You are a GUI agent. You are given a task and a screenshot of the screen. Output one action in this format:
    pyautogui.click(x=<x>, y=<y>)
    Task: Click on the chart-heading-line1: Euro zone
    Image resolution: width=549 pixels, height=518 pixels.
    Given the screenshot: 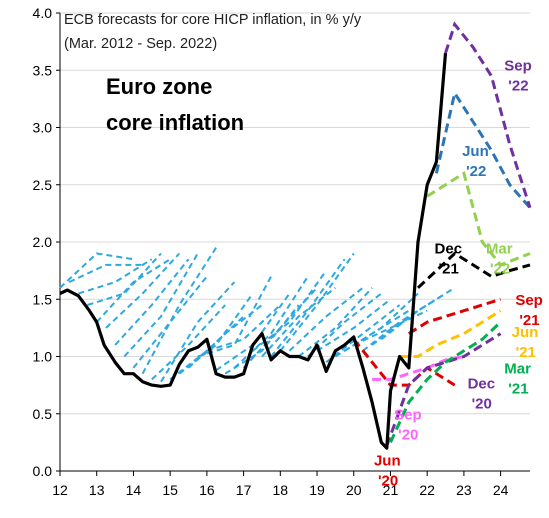 What is the action you would take?
    pyautogui.click(x=159, y=86)
    